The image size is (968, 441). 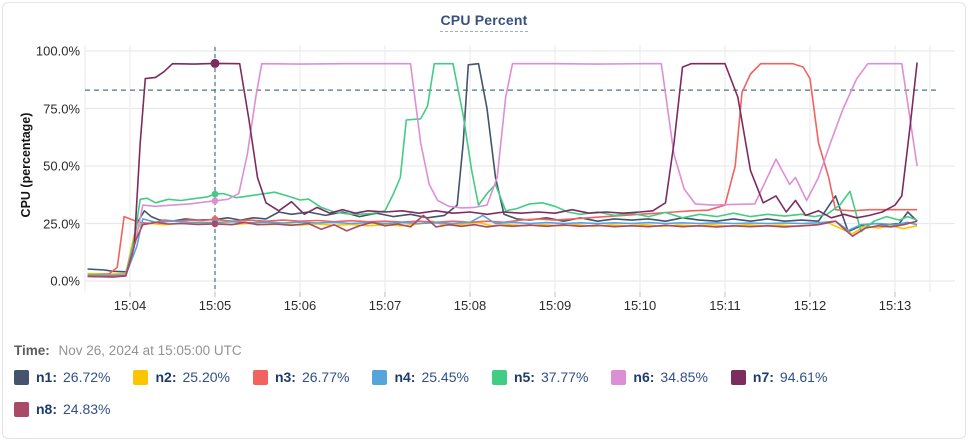 What do you see at coordinates (380, 377) in the screenshot?
I see `legend-swatch-n4` at bounding box center [380, 377].